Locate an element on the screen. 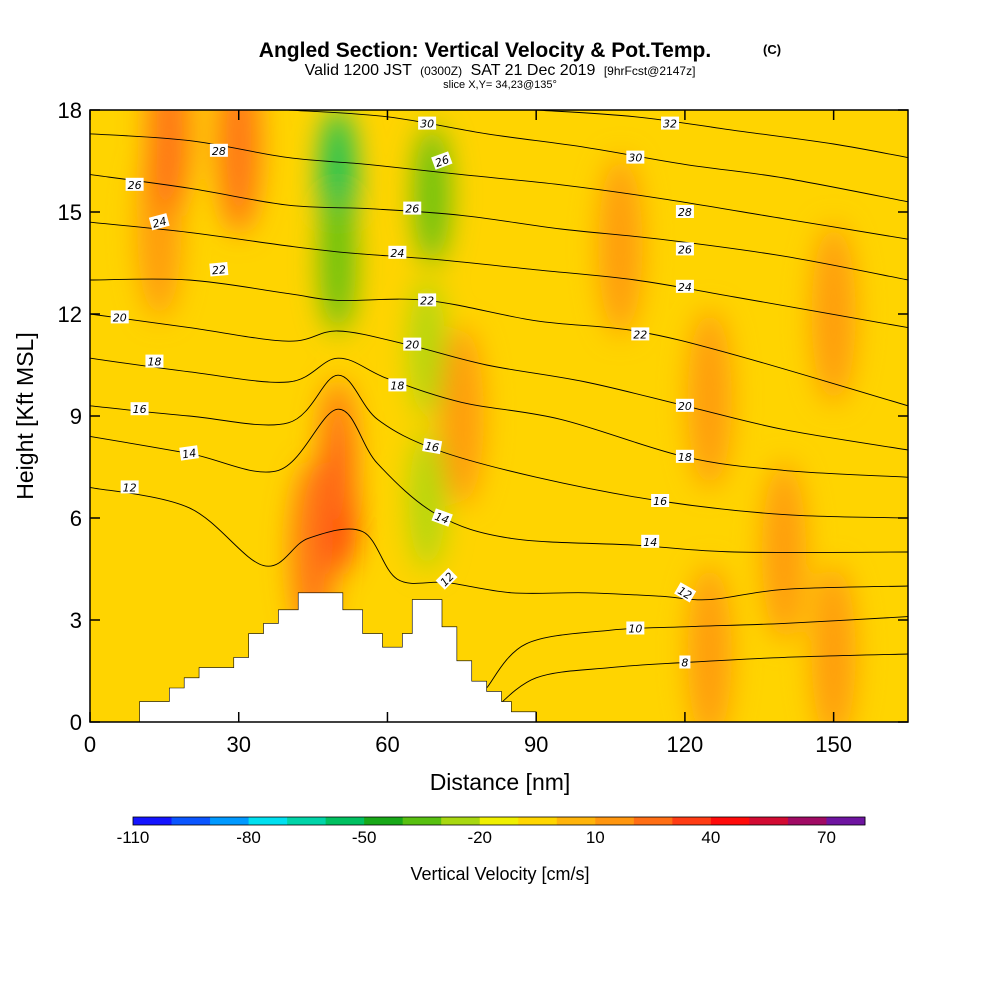 This screenshot has height=1000, width=1000. y-tick-label: 12 is located at coordinates (70, 314).